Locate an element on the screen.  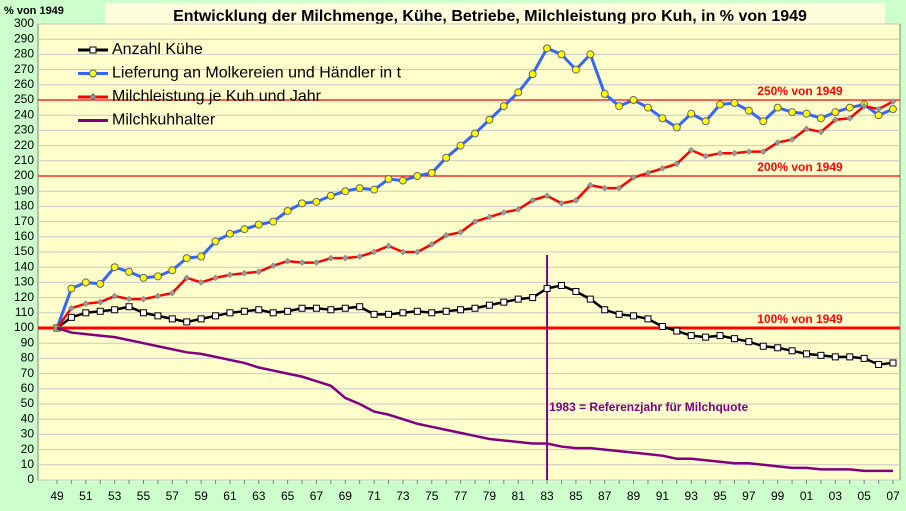
legend-label: Anzahl Kühe is located at coordinates (157, 49).